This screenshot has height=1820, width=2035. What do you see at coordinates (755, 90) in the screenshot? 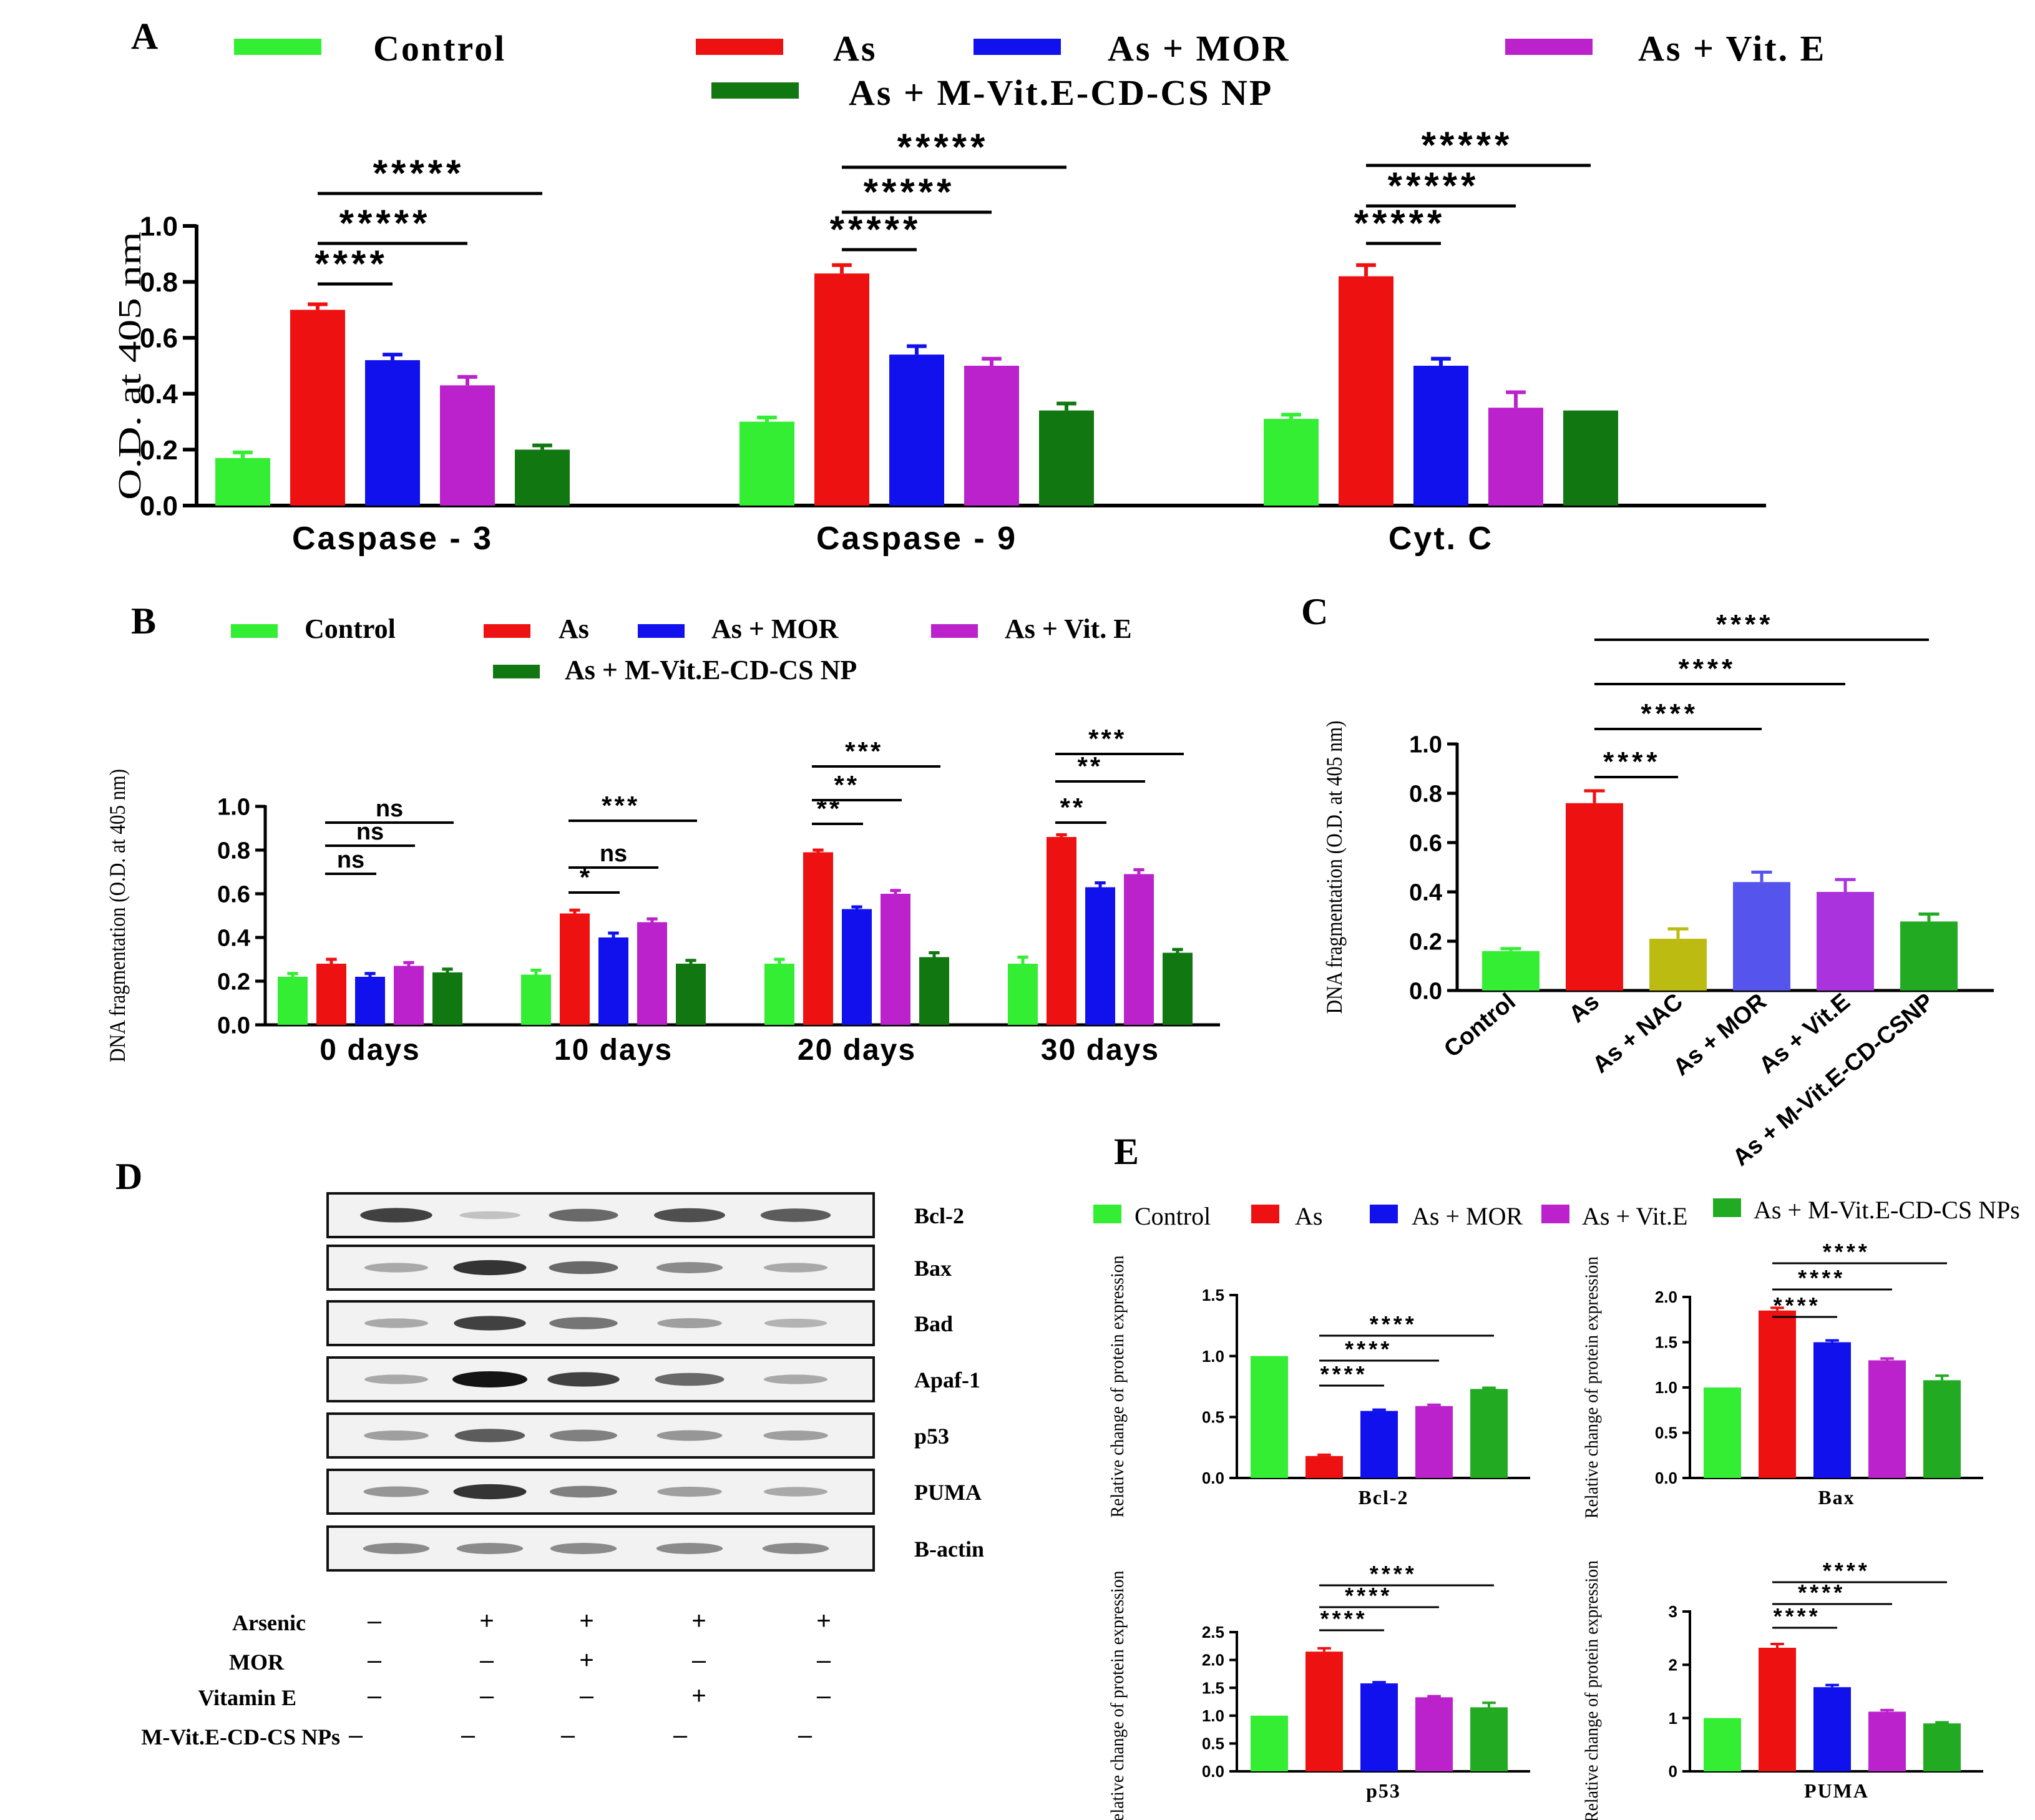
I see `legend-a-swatch-np` at bounding box center [755, 90].